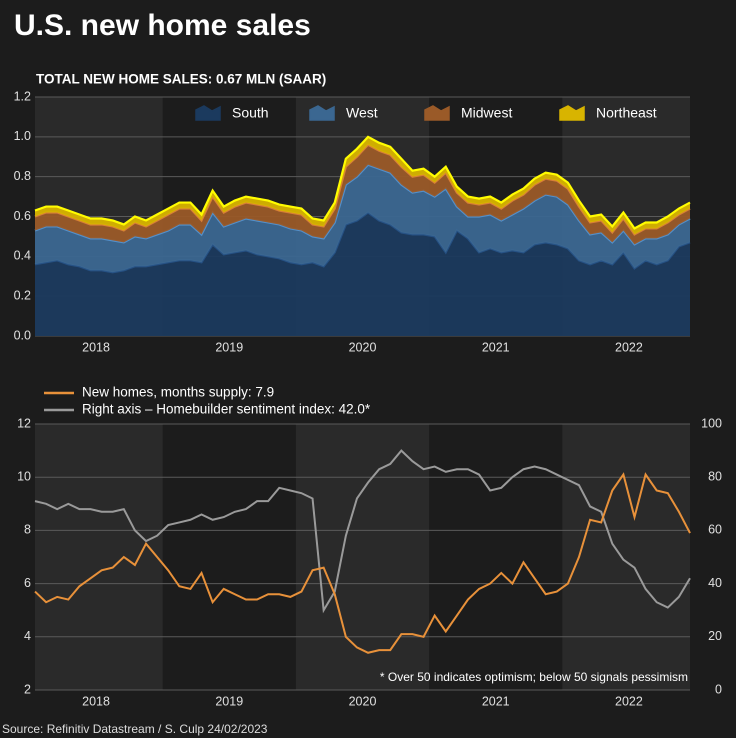 The image size is (736, 738). What do you see at coordinates (27, 583) in the screenshot?
I see `y-tick-label: 6` at bounding box center [27, 583].